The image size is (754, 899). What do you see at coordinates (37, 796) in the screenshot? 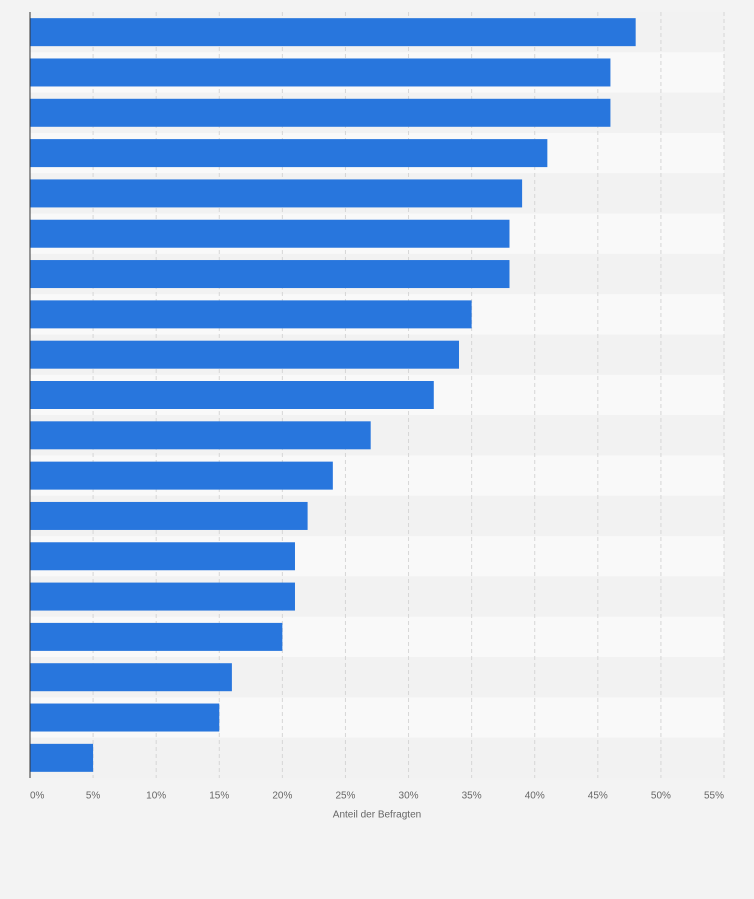
I see `x-tick-label: 0%` at bounding box center [37, 796].